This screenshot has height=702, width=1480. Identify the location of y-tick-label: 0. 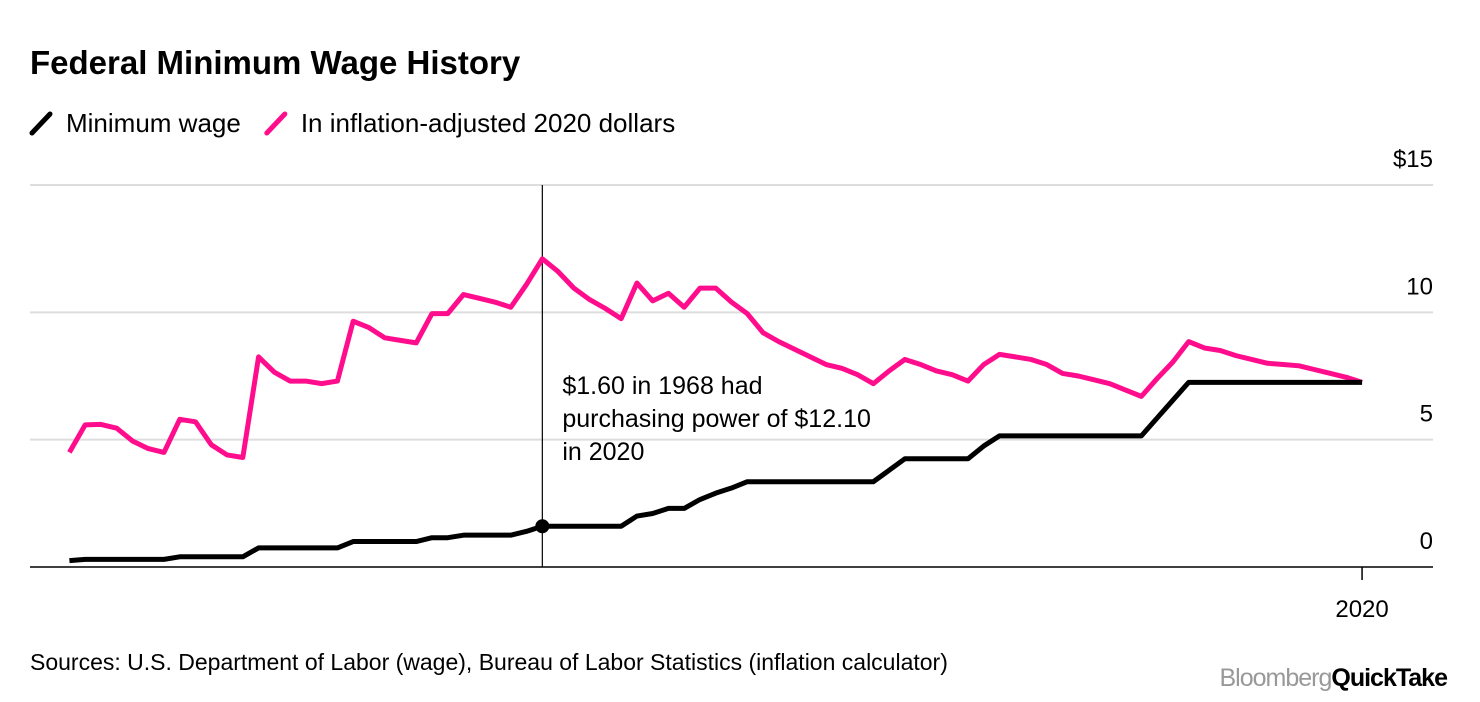
(1426, 541).